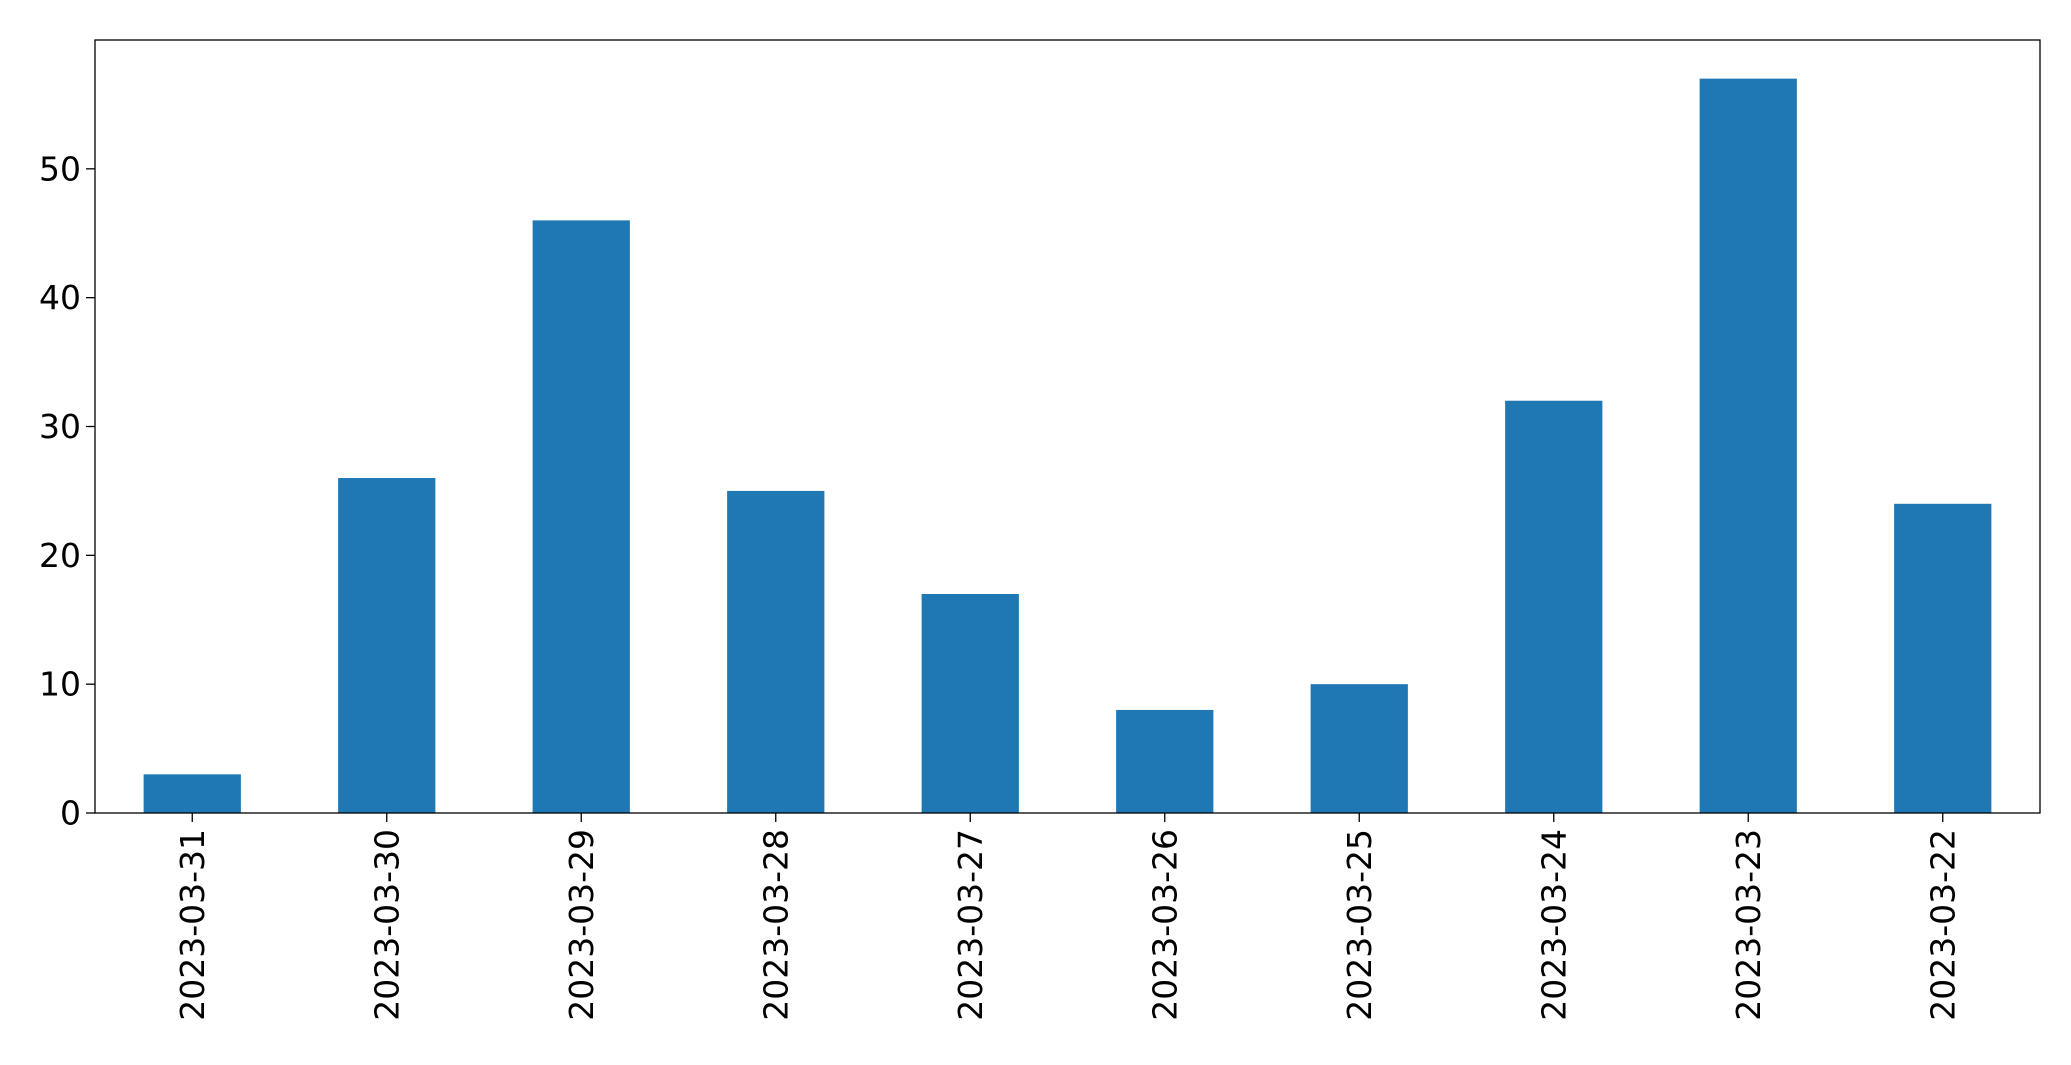  What do you see at coordinates (60, 684) in the screenshot?
I see `y-tick-label: 10` at bounding box center [60, 684].